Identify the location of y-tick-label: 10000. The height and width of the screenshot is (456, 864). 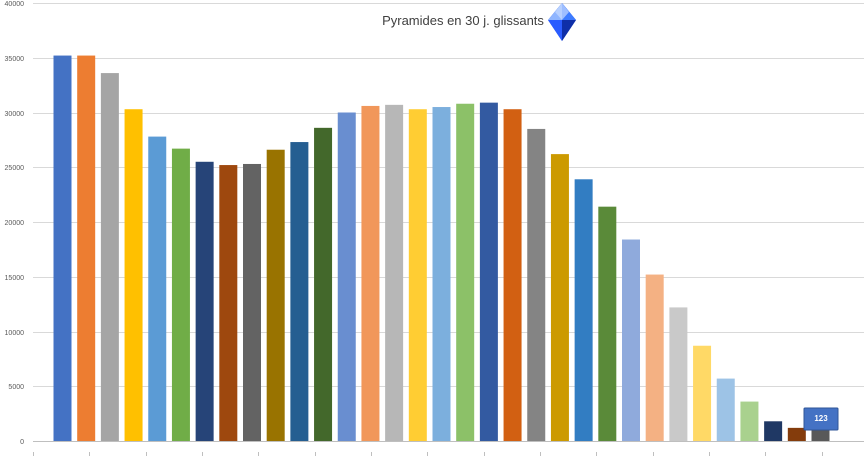
(15, 333).